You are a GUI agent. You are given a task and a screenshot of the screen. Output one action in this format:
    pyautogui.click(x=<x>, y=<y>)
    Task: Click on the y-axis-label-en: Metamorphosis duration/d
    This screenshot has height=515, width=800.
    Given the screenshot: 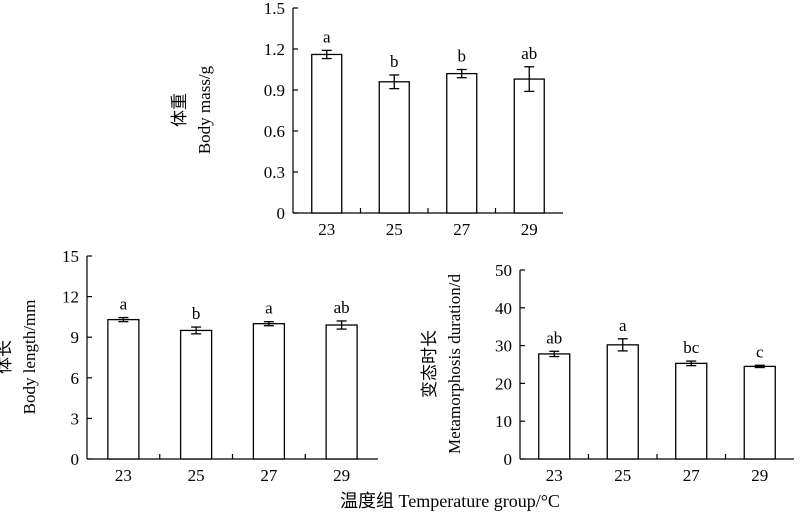 What is the action you would take?
    pyautogui.click(x=454, y=364)
    